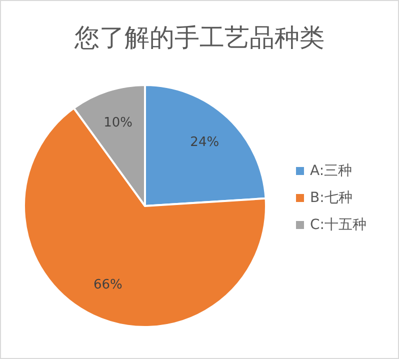  Describe the element at coordinates (331, 198) in the screenshot. I see `legend-label: B:七种` at that location.